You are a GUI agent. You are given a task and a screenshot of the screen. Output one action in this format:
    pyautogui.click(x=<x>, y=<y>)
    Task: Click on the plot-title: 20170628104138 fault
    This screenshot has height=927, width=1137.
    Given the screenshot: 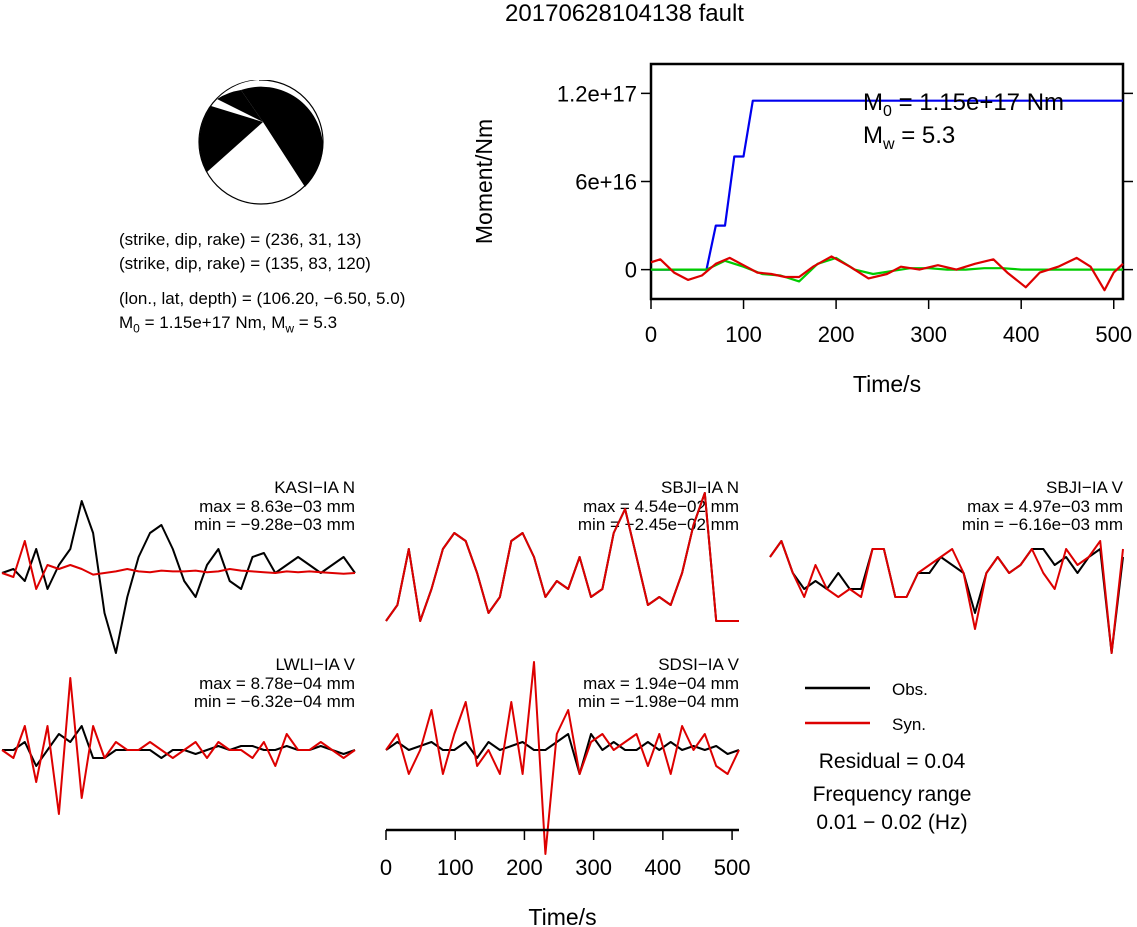 What is the action you would take?
    pyautogui.click(x=568, y=14)
    